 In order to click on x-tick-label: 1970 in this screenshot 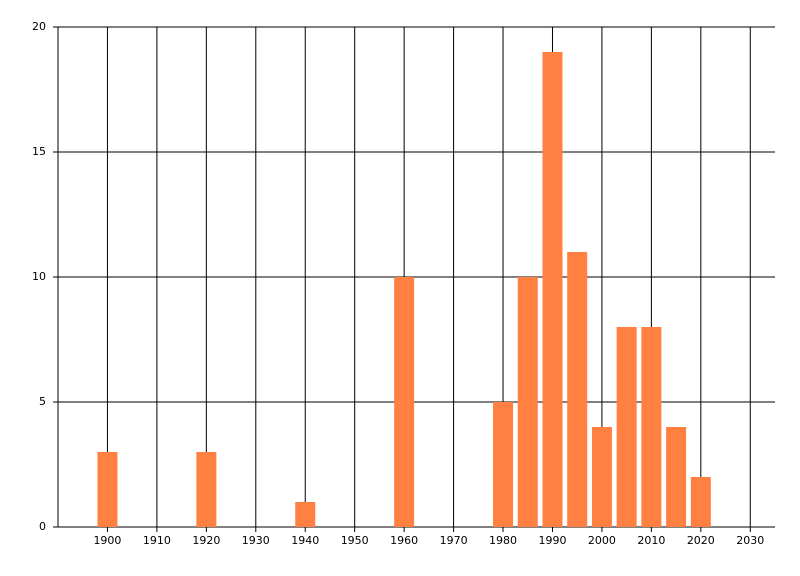, I will do `click(454, 540)`.